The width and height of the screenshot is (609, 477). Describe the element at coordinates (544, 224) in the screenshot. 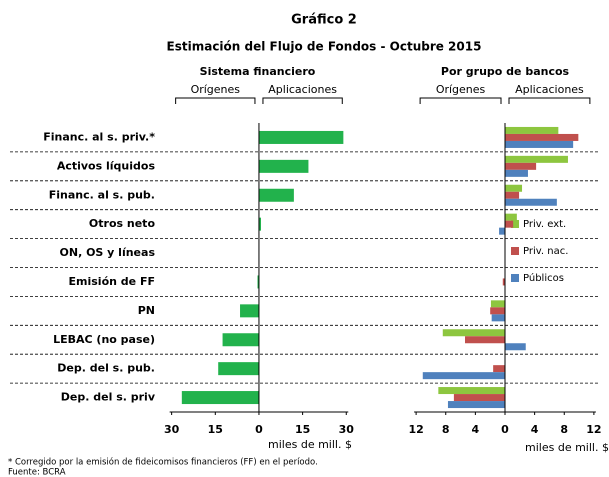

I see `legend-label: Priv. ext.` at that location.